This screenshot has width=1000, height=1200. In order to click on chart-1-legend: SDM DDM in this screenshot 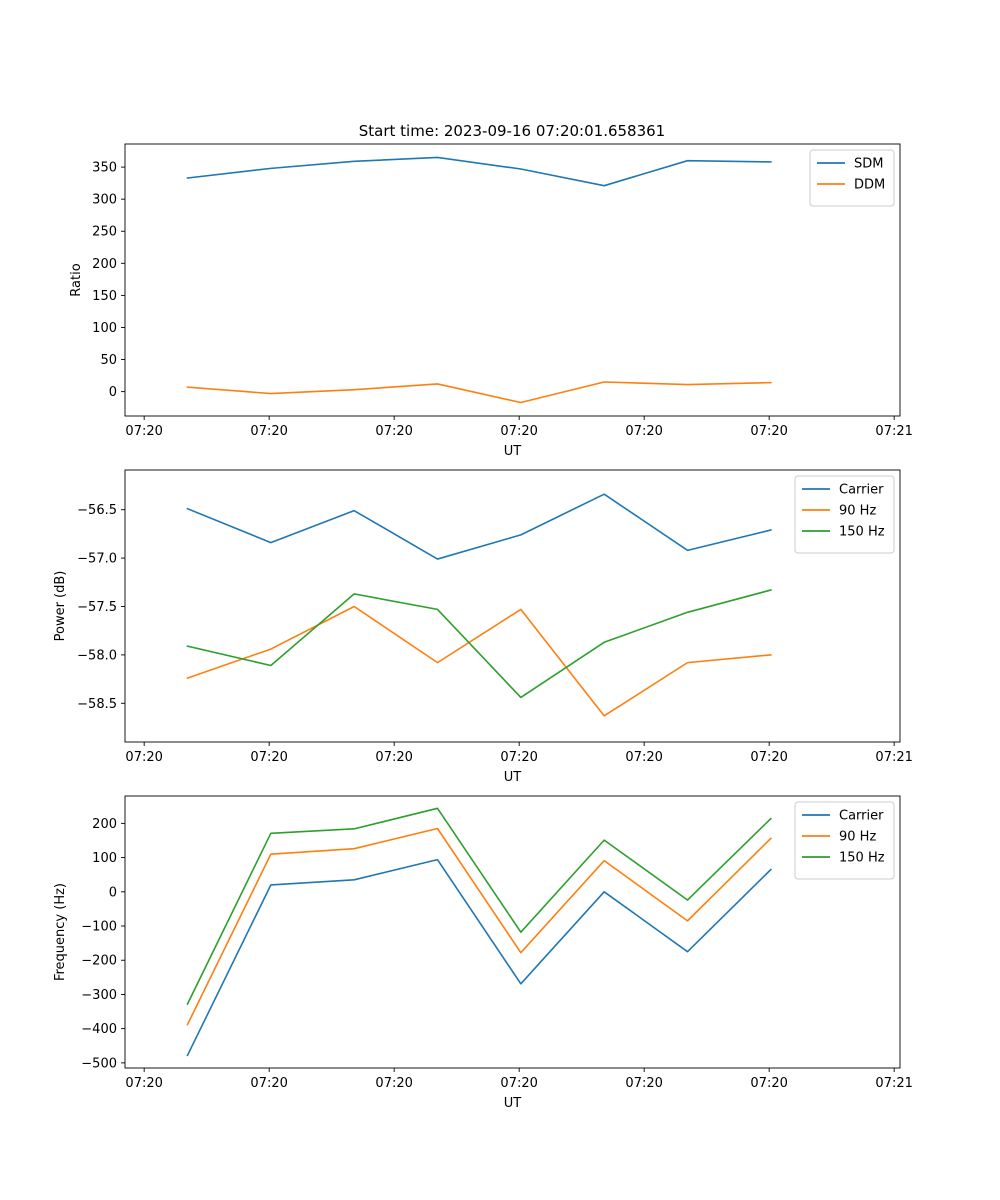, I will do `click(852, 178)`.